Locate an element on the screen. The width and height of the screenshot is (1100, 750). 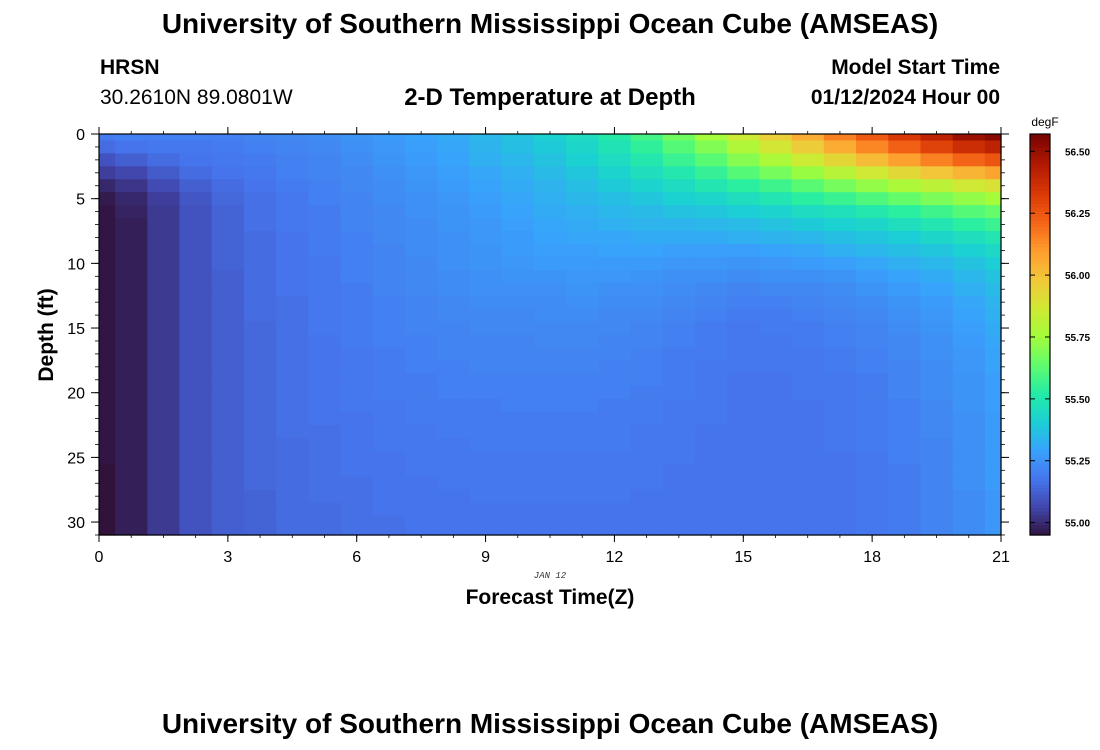
x-tick-label: 12 is located at coordinates (615, 557).